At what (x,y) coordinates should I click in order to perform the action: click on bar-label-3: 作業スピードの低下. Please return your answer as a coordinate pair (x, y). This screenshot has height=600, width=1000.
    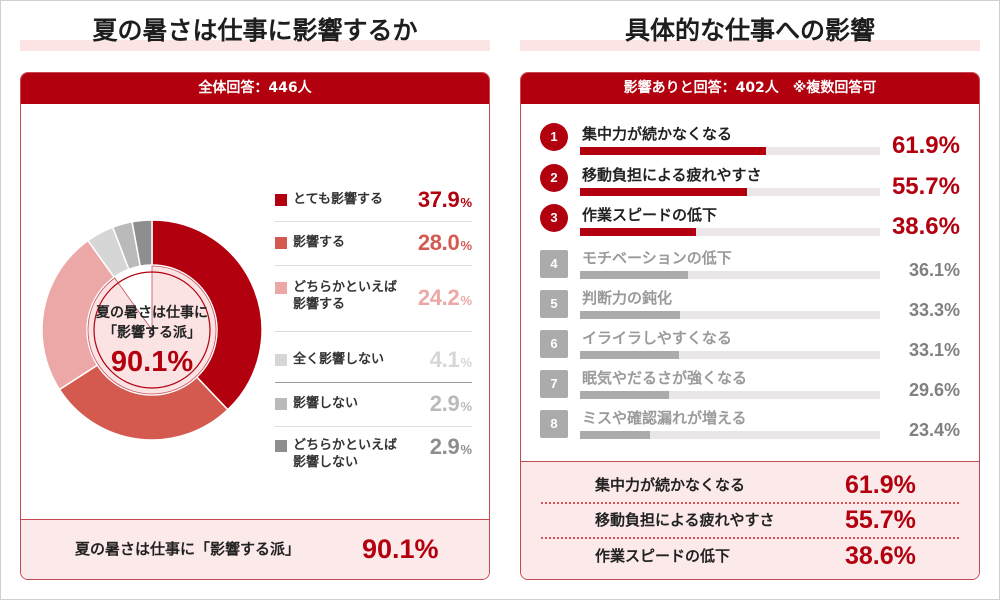
    Looking at the image, I should click on (650, 215).